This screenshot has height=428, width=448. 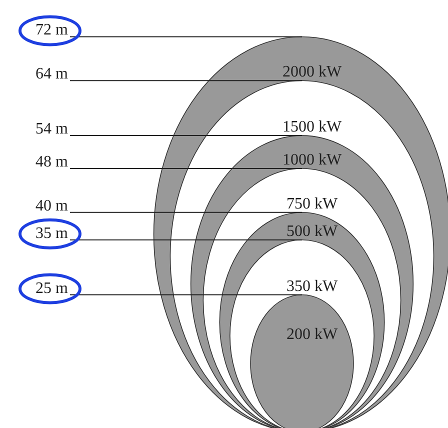 What do you see at coordinates (312, 286) in the screenshot?
I see `category-label: 350 kW` at bounding box center [312, 286].